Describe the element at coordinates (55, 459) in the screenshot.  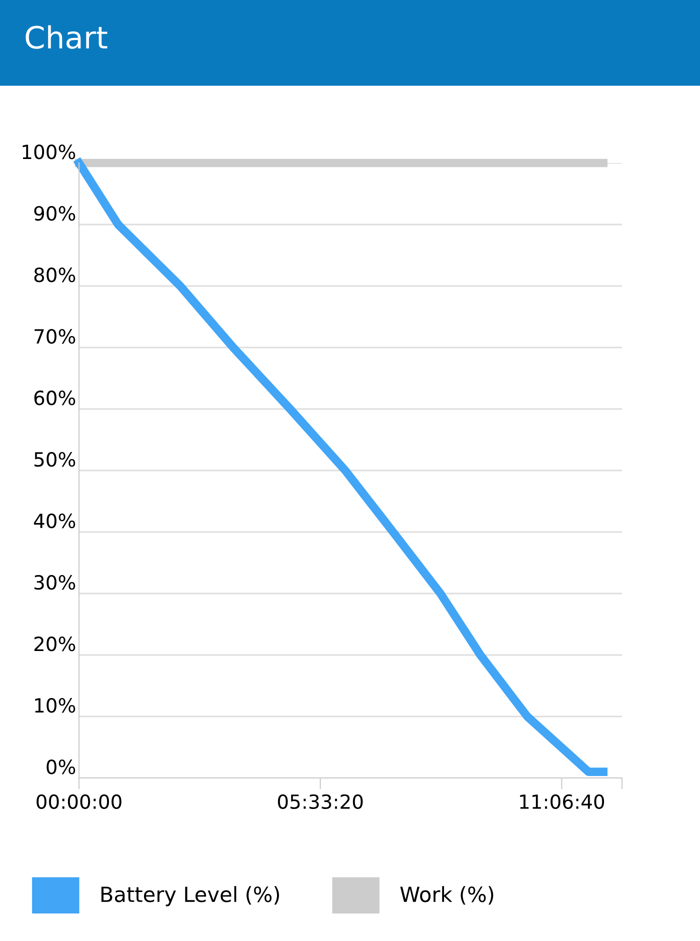
I see `y-tick-label: 50%` at that location.